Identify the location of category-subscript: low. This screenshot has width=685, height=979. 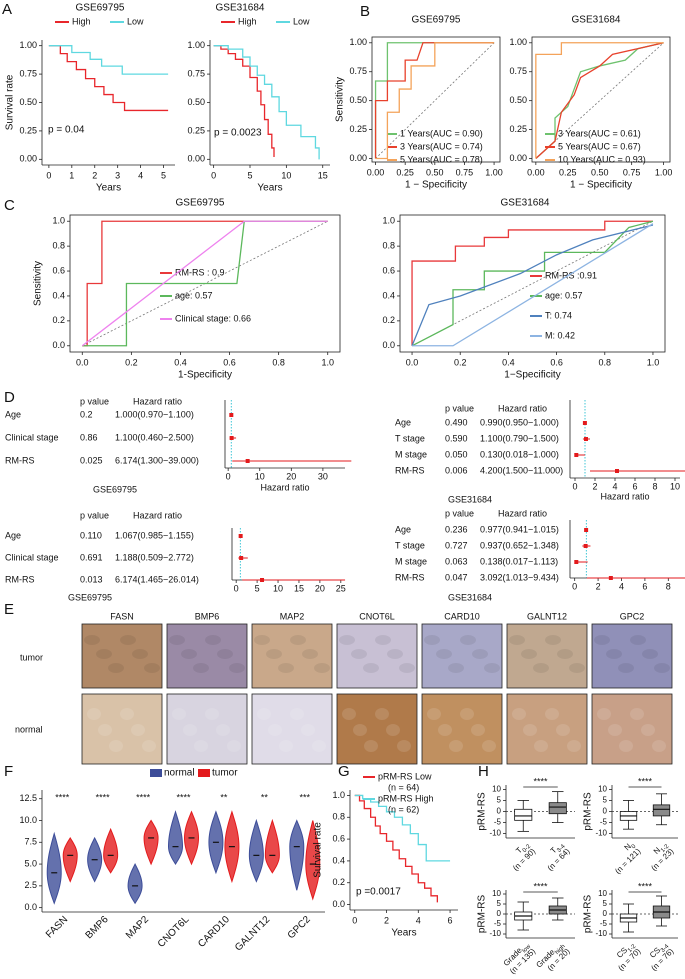
(526, 948).